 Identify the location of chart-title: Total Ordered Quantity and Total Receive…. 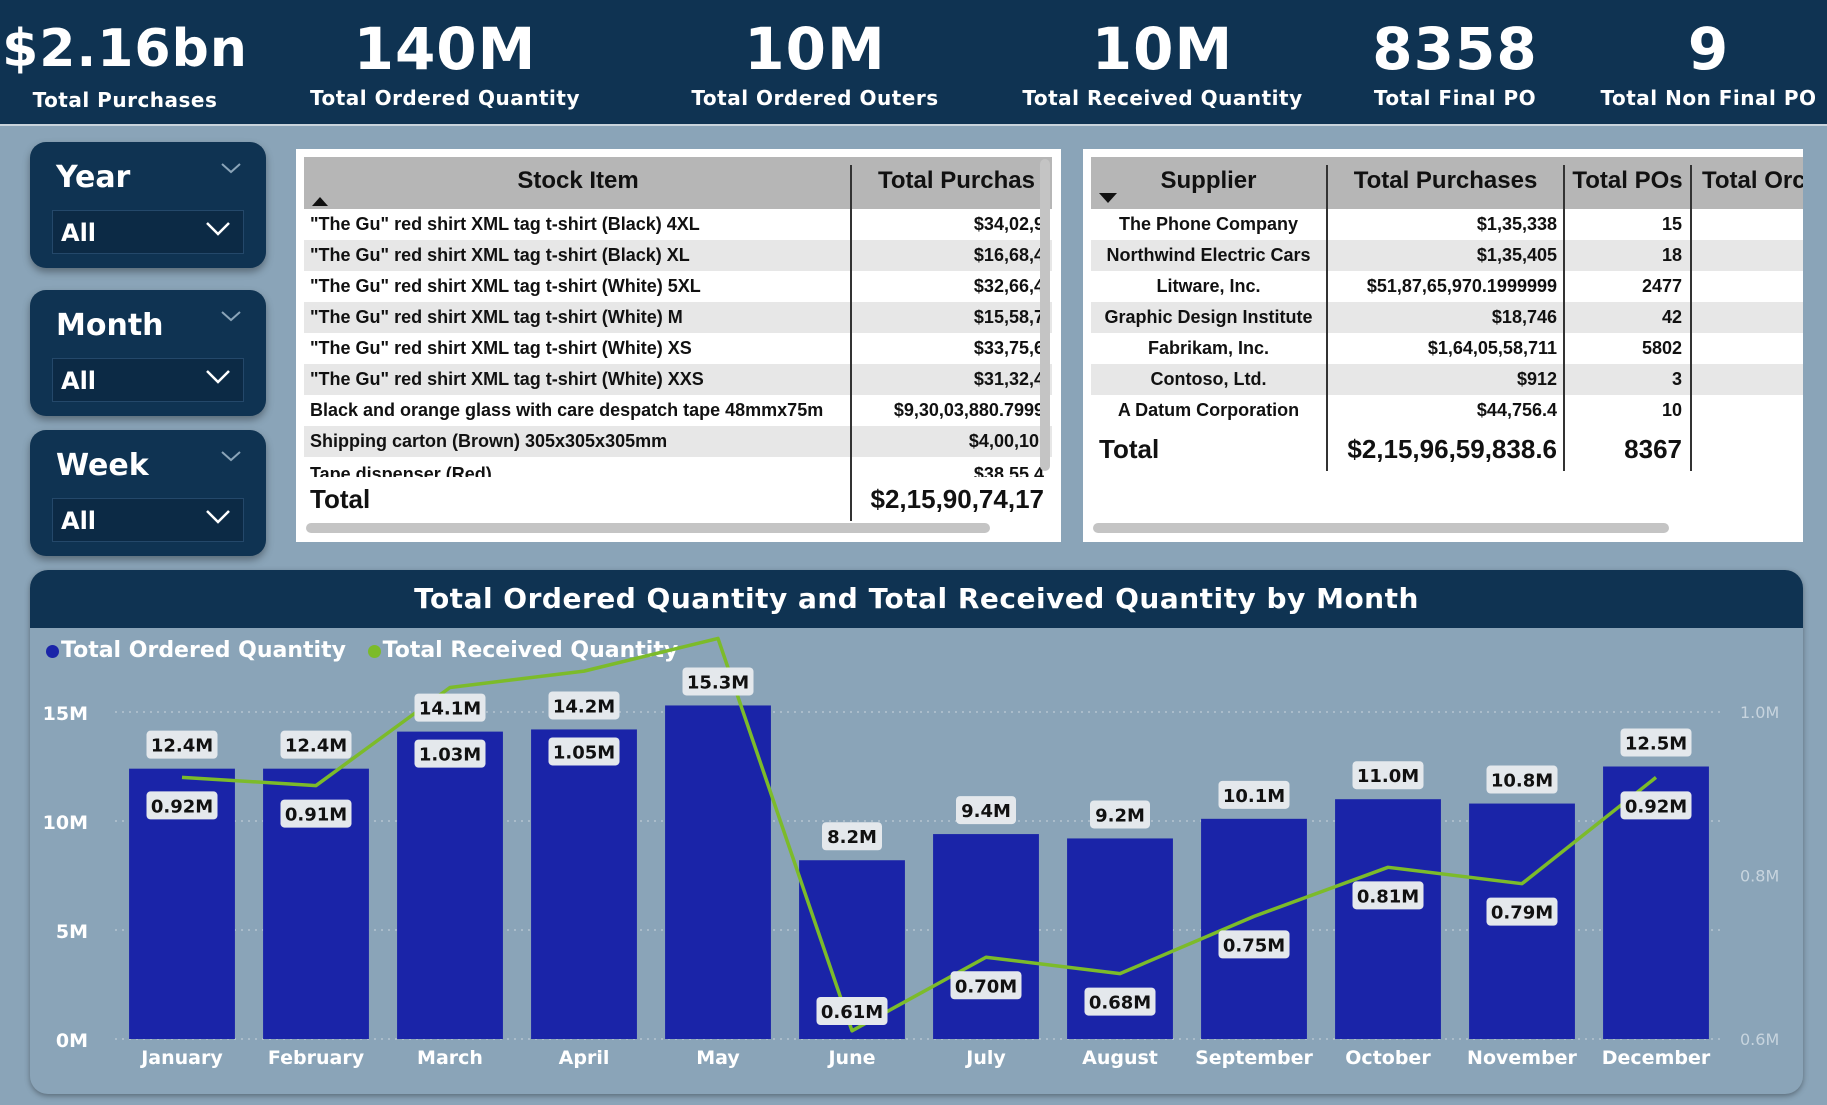
(916, 598).